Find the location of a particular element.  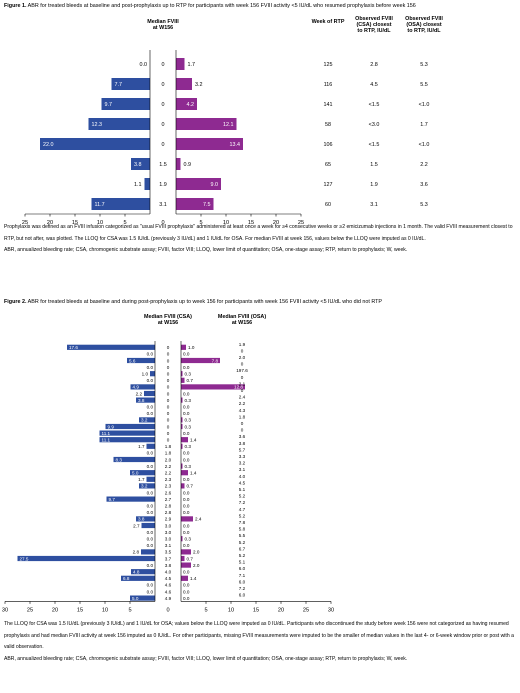

median-csa-value: 2.8 is located at coordinates (168, 512).